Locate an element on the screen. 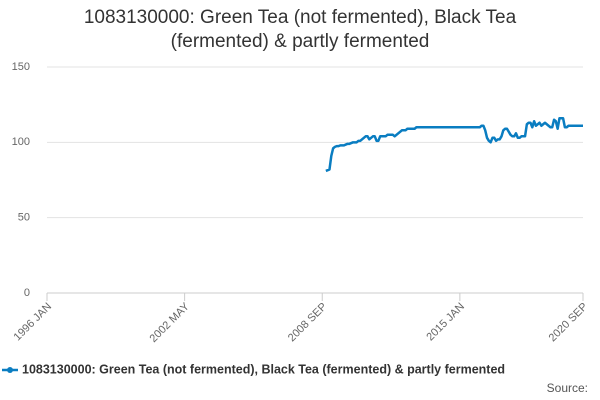  x-tick-label: 2002 MAY is located at coordinates (170, 322).